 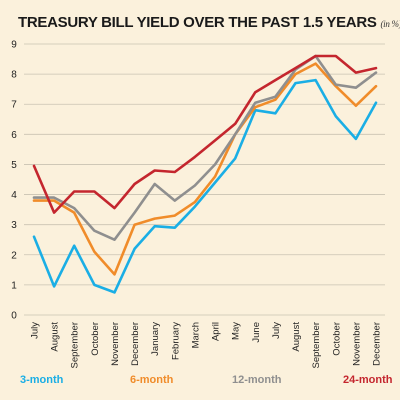 What do you see at coordinates (195, 335) in the screenshot?
I see `x-tick-label: March` at bounding box center [195, 335].